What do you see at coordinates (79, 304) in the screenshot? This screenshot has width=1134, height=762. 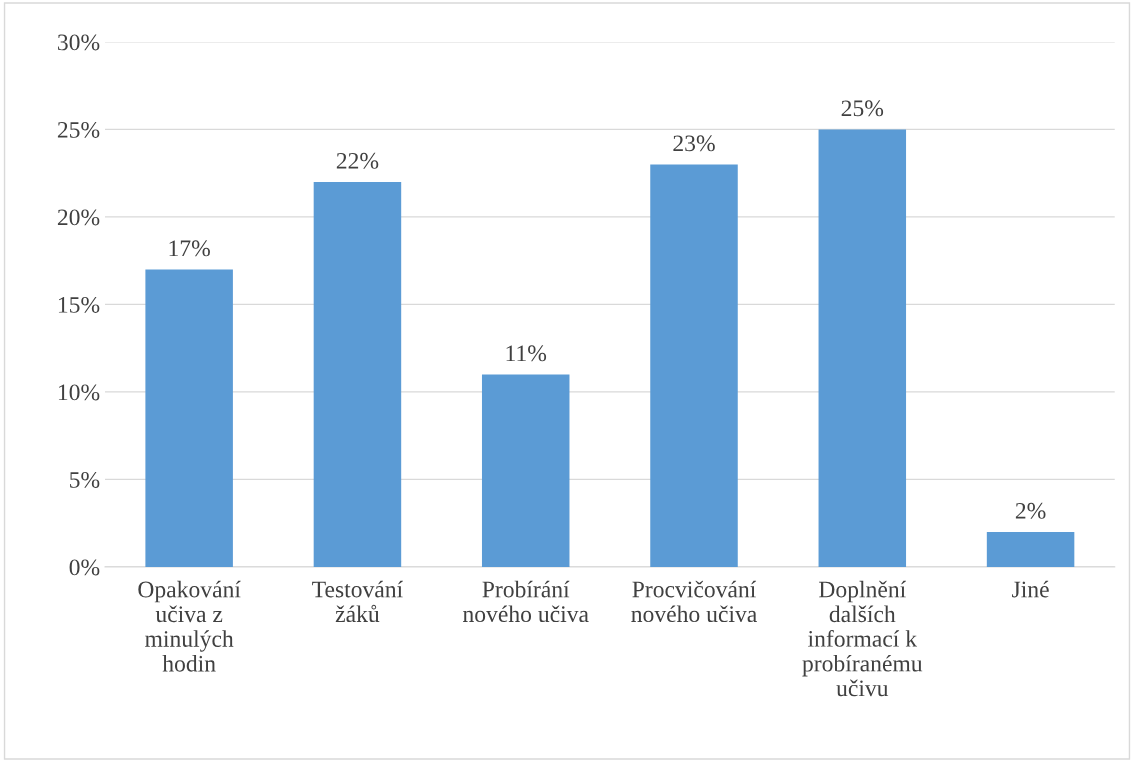 I see `y-tick-label: 15%` at bounding box center [79, 304].